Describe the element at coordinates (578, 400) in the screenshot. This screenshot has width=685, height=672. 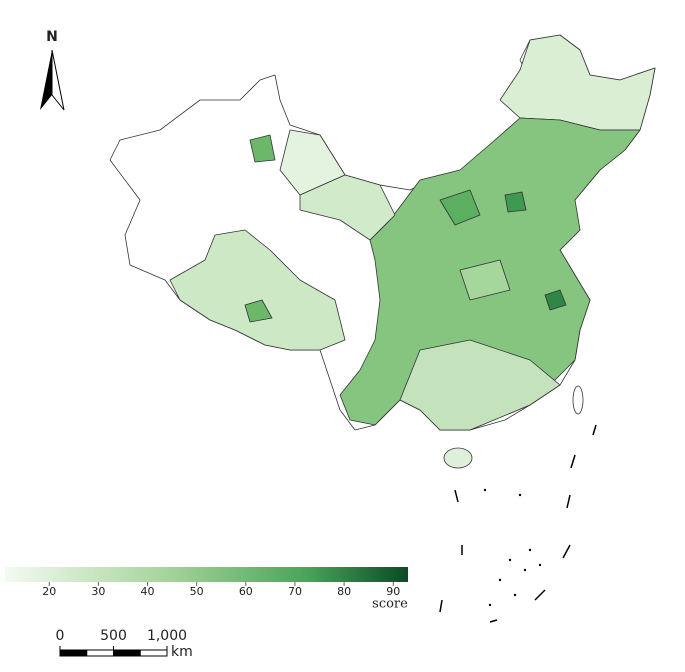
I see `taiwan` at that location.